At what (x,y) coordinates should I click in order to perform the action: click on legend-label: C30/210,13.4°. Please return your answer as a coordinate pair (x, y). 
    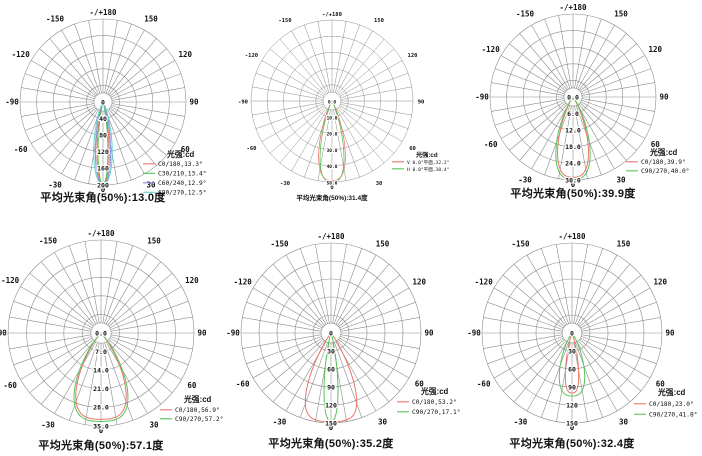
    Looking at the image, I should click on (182, 174).